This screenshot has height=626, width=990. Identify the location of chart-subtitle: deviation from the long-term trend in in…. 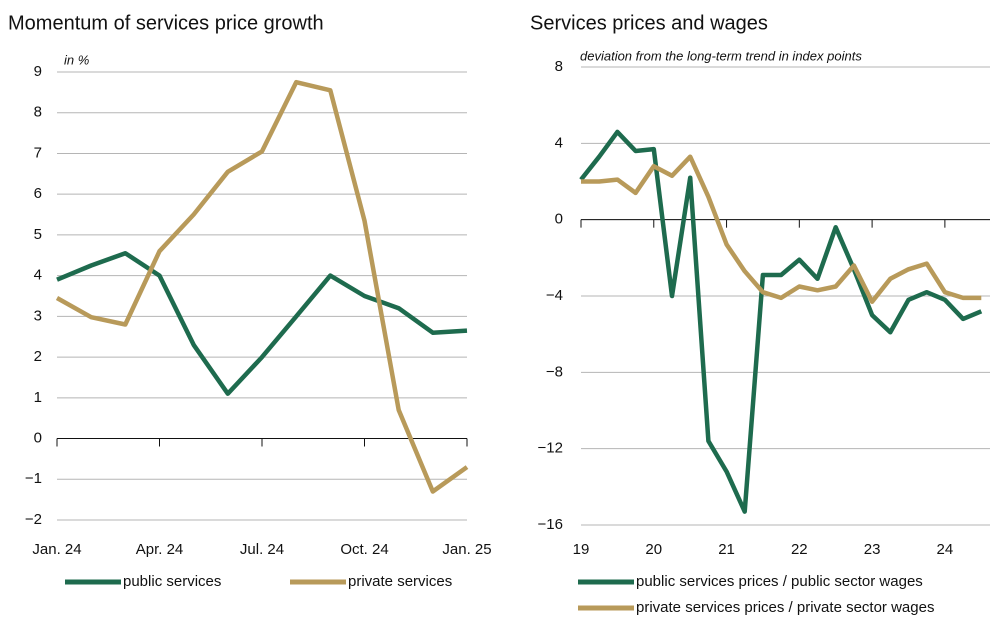
(721, 55).